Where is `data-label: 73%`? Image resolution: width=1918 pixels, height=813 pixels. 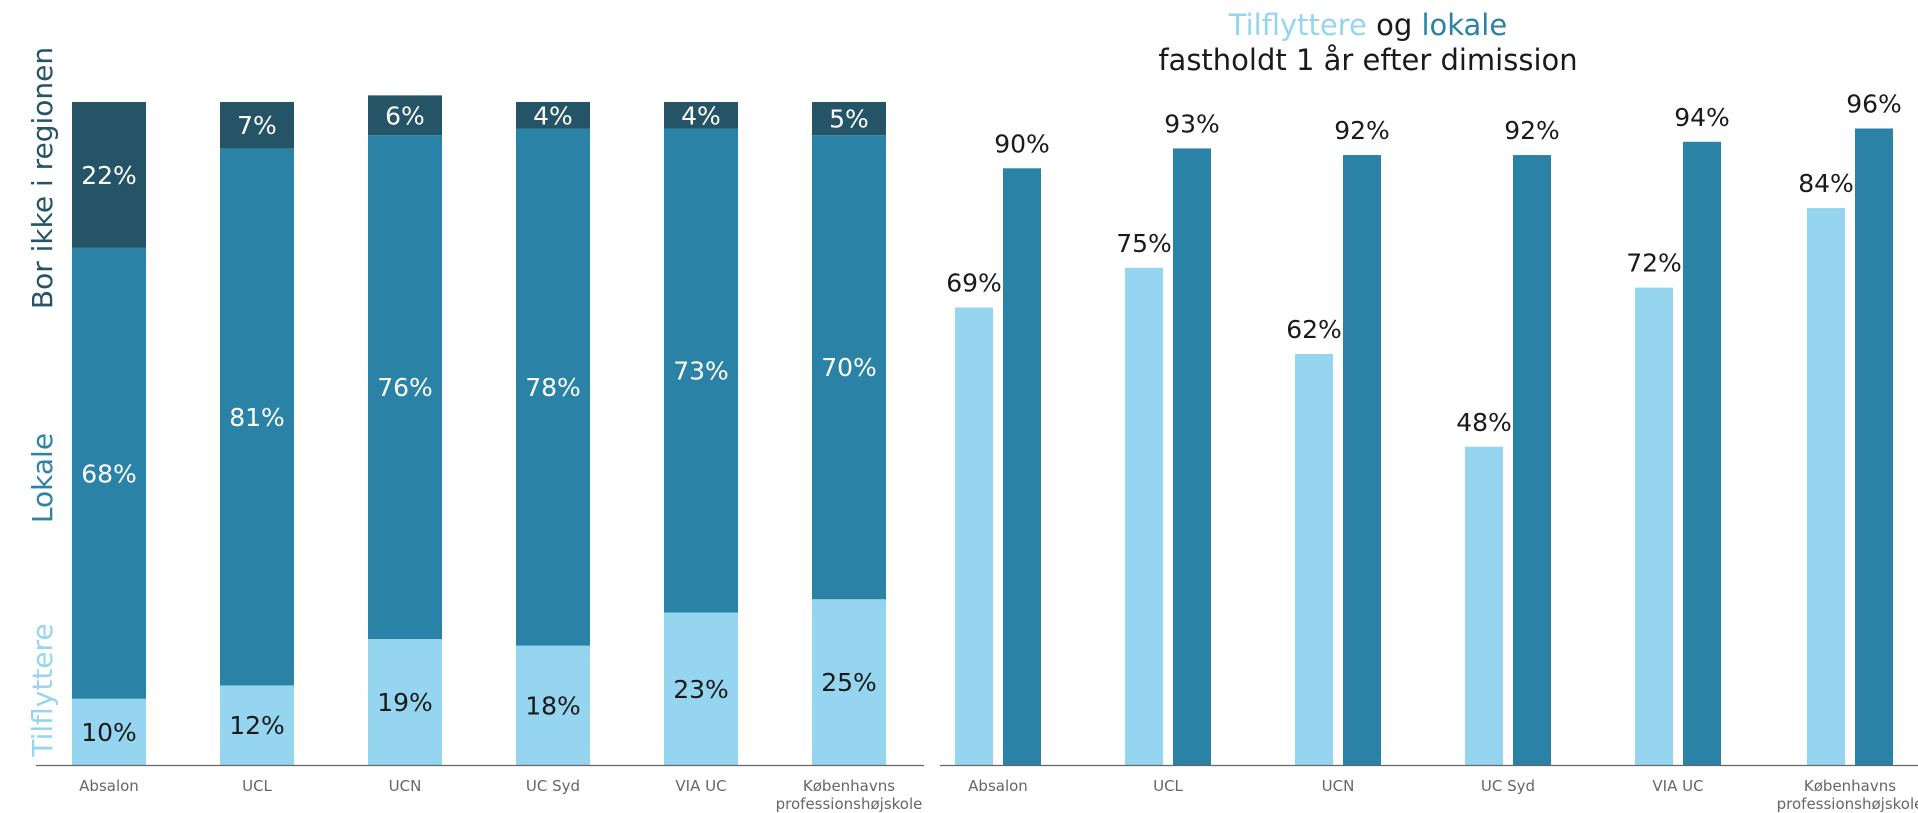
data-label: 73% is located at coordinates (701, 371).